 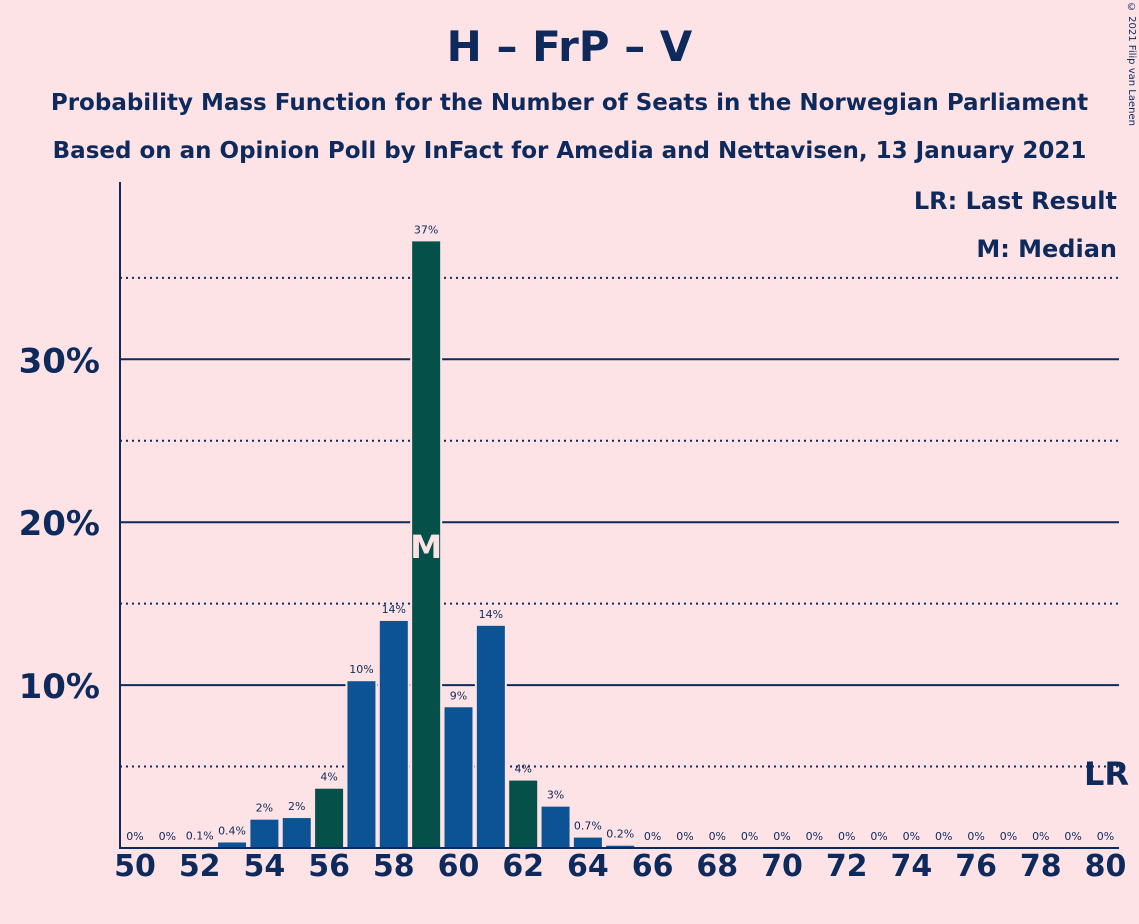 I want to click on x-tick-label: 52, so click(x=200, y=866).